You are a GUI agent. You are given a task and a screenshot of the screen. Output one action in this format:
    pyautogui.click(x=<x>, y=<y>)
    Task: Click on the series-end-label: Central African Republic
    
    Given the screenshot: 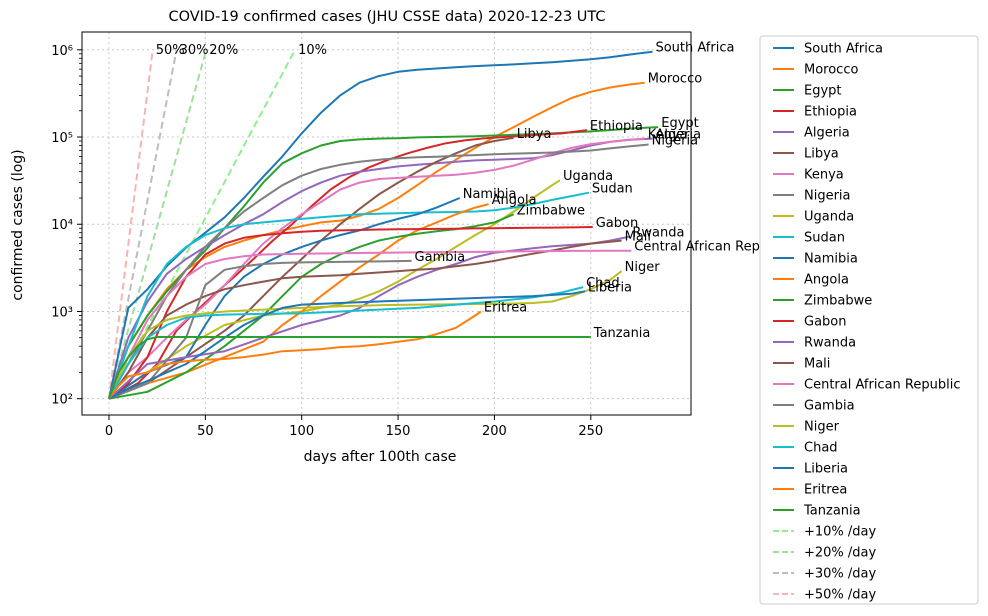 What is the action you would take?
    pyautogui.click(x=712, y=247)
    